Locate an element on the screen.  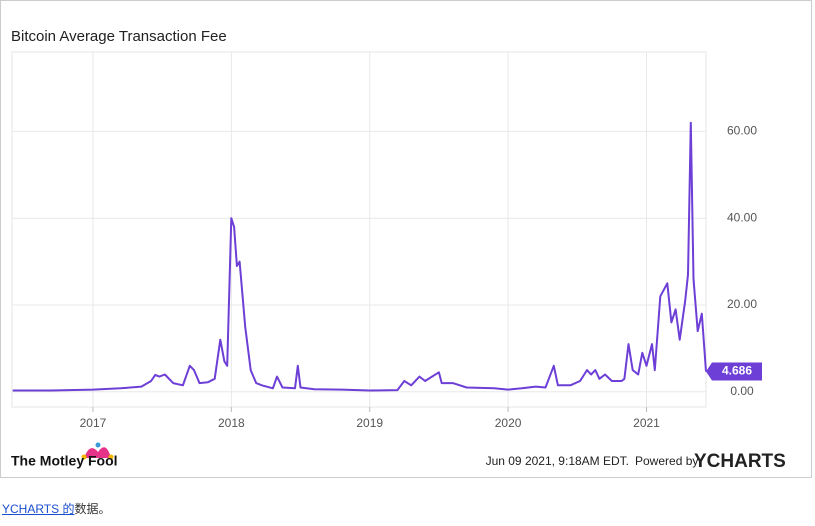
powered-by: Powered by is located at coordinates (666, 461).